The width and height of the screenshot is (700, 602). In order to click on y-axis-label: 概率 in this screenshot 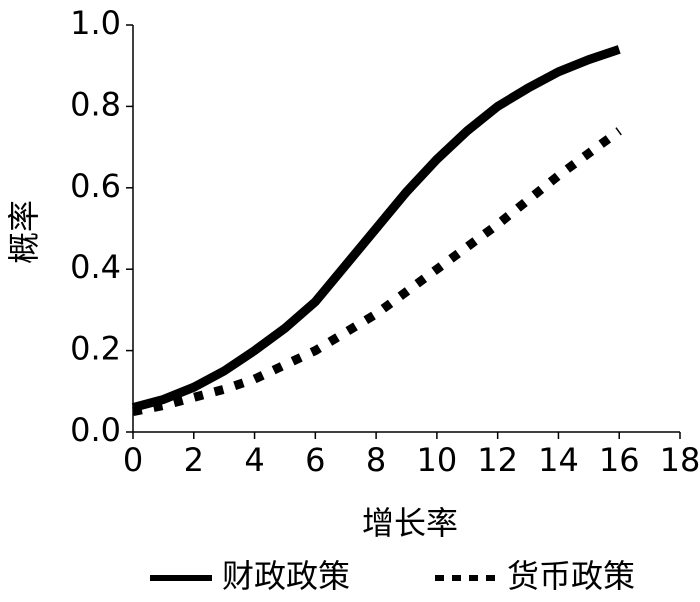, I will do `click(24, 232)`.